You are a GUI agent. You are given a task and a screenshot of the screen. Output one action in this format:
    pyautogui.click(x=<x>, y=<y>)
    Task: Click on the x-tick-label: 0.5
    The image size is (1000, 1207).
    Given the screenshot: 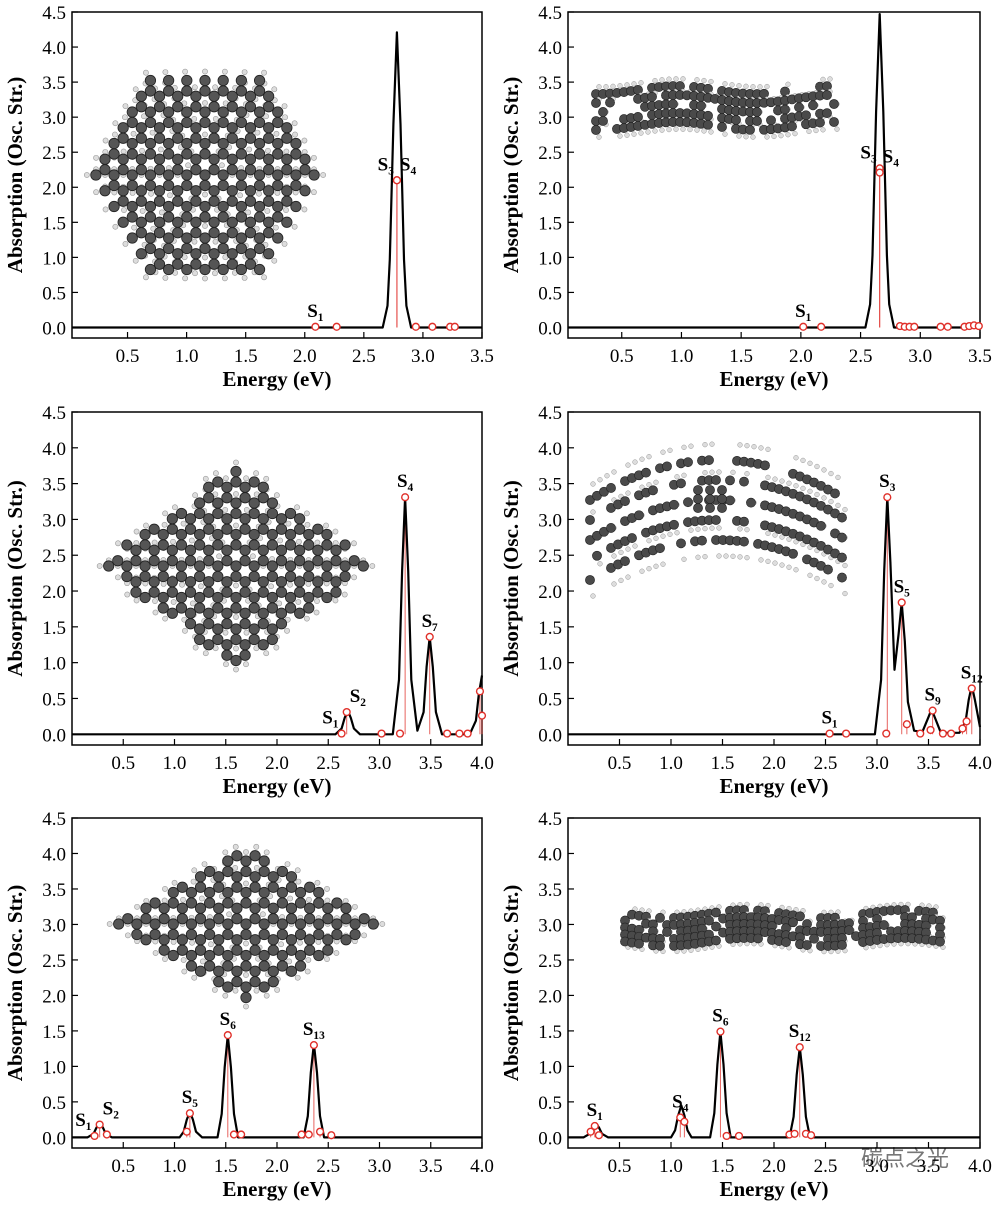 What is the action you would take?
    pyautogui.click(x=620, y=763)
    